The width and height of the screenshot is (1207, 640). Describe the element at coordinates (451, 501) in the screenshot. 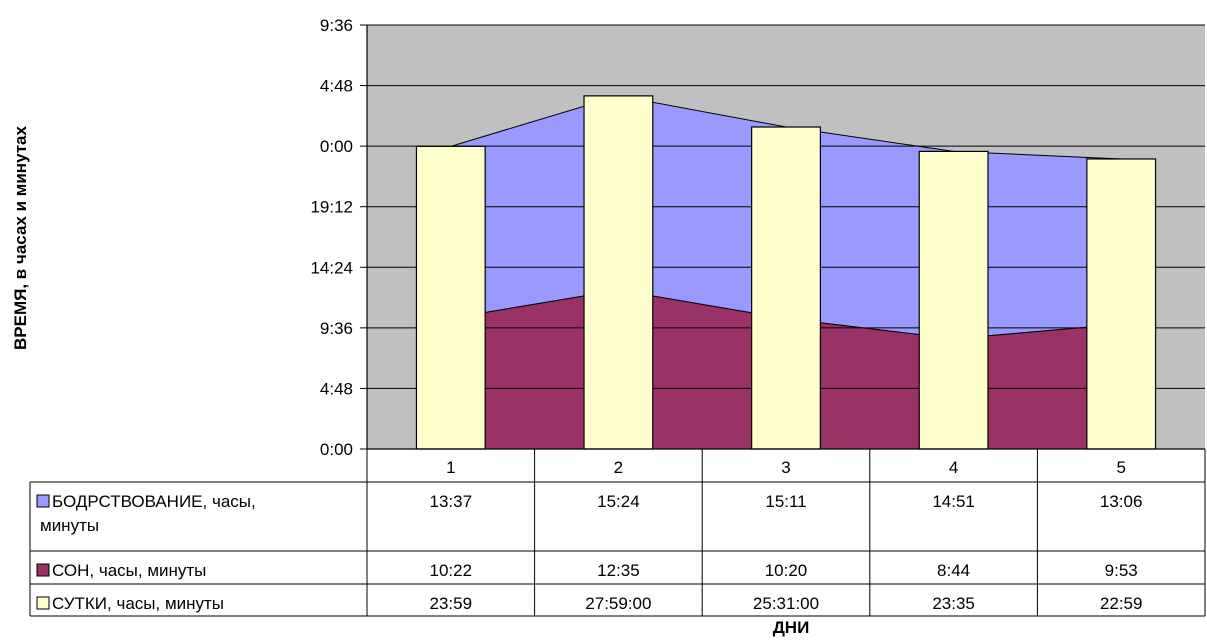

I see `data-label: 13:37` at that location.